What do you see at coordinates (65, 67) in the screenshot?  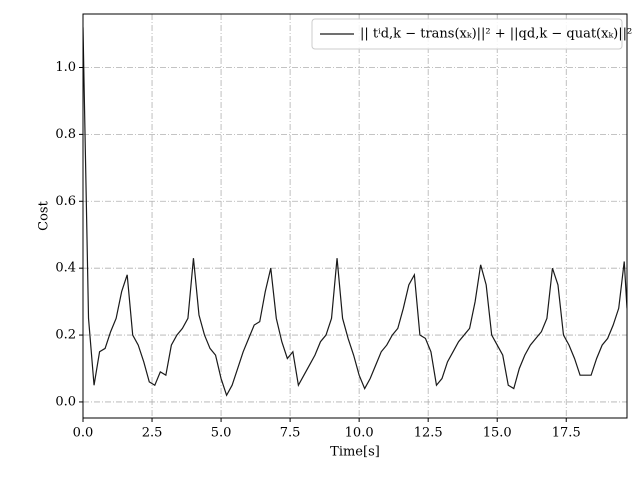 I see `y-tick-label: 1.0` at bounding box center [65, 67].